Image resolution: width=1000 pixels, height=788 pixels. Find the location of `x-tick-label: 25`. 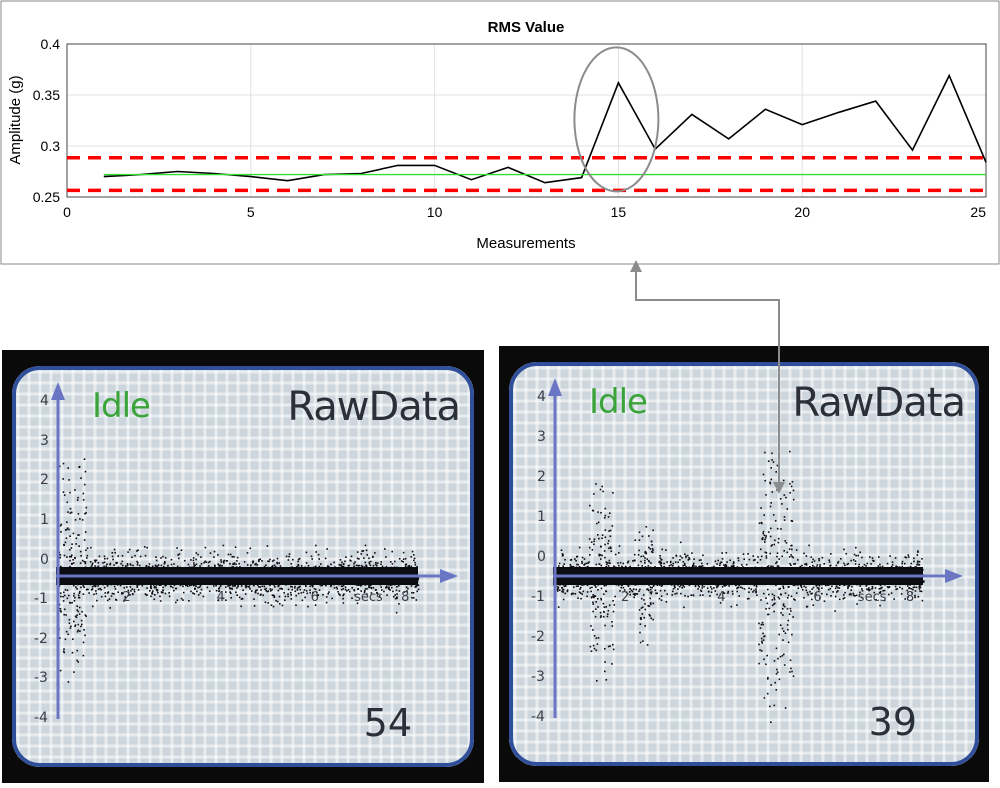

x-tick-label: 25 is located at coordinates (978, 212).